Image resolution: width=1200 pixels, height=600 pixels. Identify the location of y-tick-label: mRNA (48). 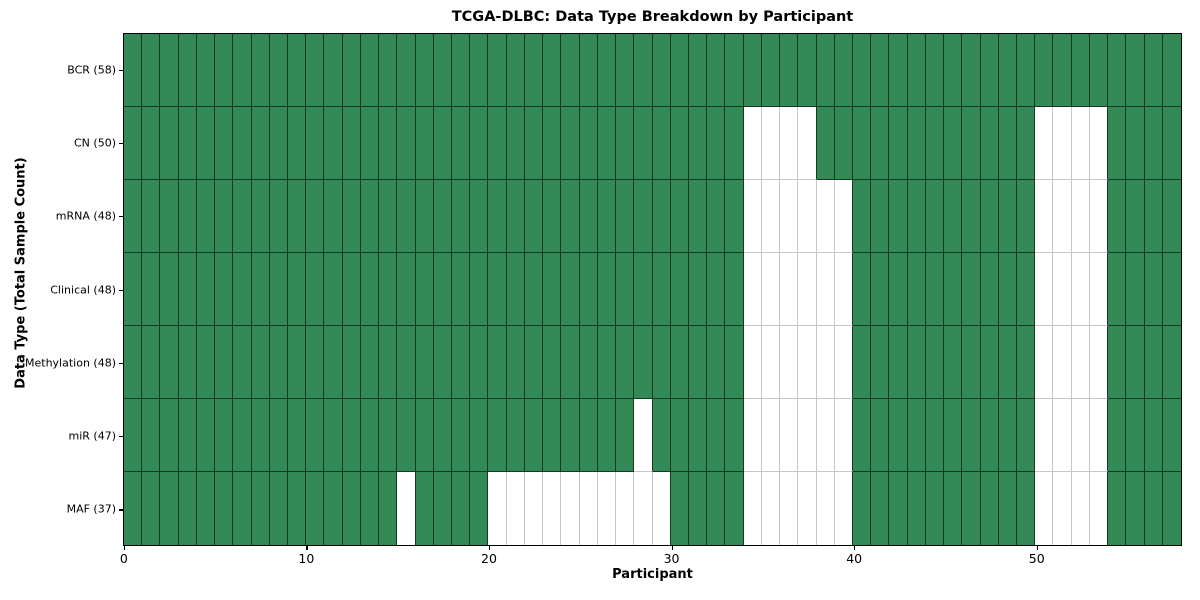
(85, 216).